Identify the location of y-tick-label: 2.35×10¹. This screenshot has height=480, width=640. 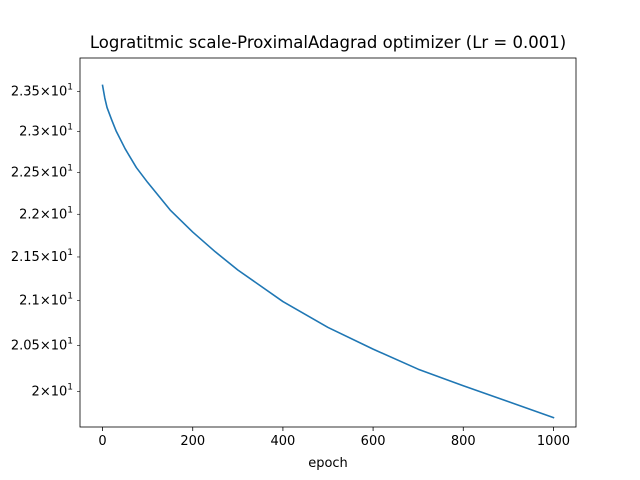
(42, 91).